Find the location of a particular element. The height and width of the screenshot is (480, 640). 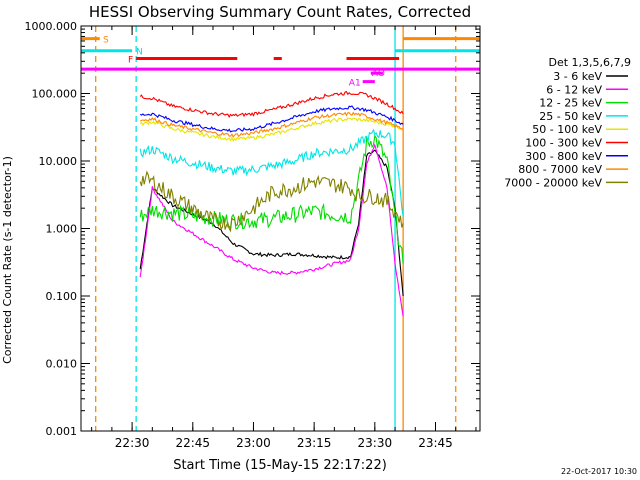

y-tick-label: 100.000 is located at coordinates (55, 94).